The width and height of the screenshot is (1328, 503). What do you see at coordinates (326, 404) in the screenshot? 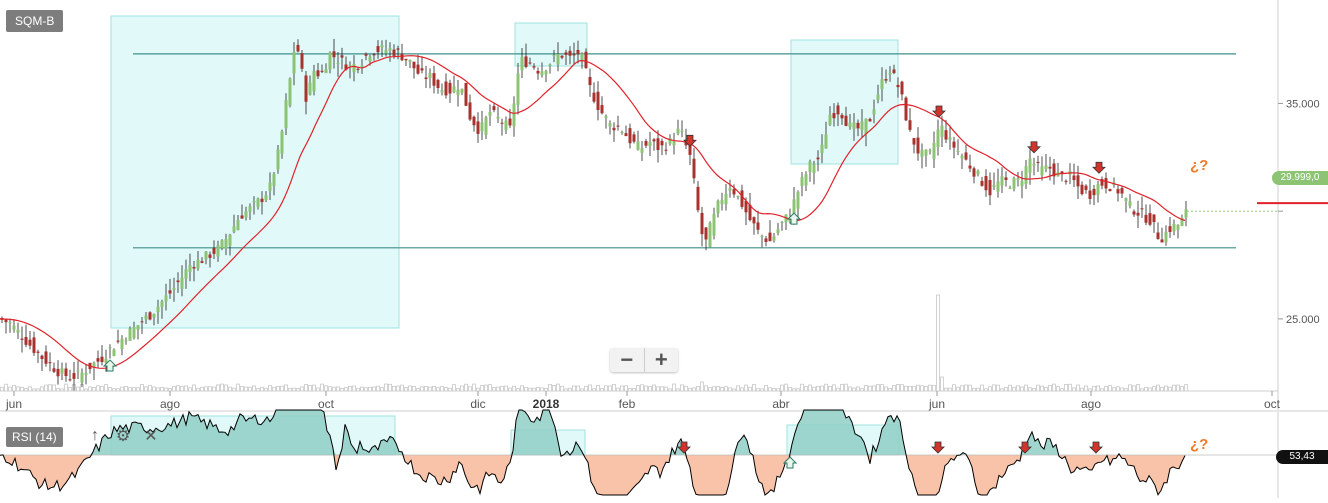
I see `time-tick-label: oct` at bounding box center [326, 404].